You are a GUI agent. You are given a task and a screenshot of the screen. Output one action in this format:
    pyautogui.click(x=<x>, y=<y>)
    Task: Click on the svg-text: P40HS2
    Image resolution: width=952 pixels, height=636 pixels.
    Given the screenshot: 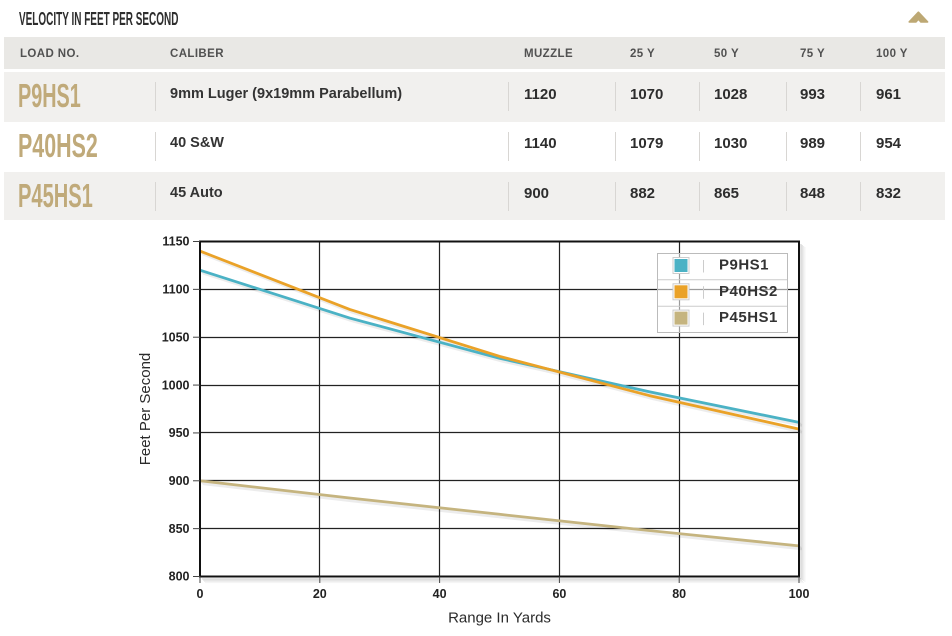 What is the action you would take?
    pyautogui.click(x=748, y=291)
    